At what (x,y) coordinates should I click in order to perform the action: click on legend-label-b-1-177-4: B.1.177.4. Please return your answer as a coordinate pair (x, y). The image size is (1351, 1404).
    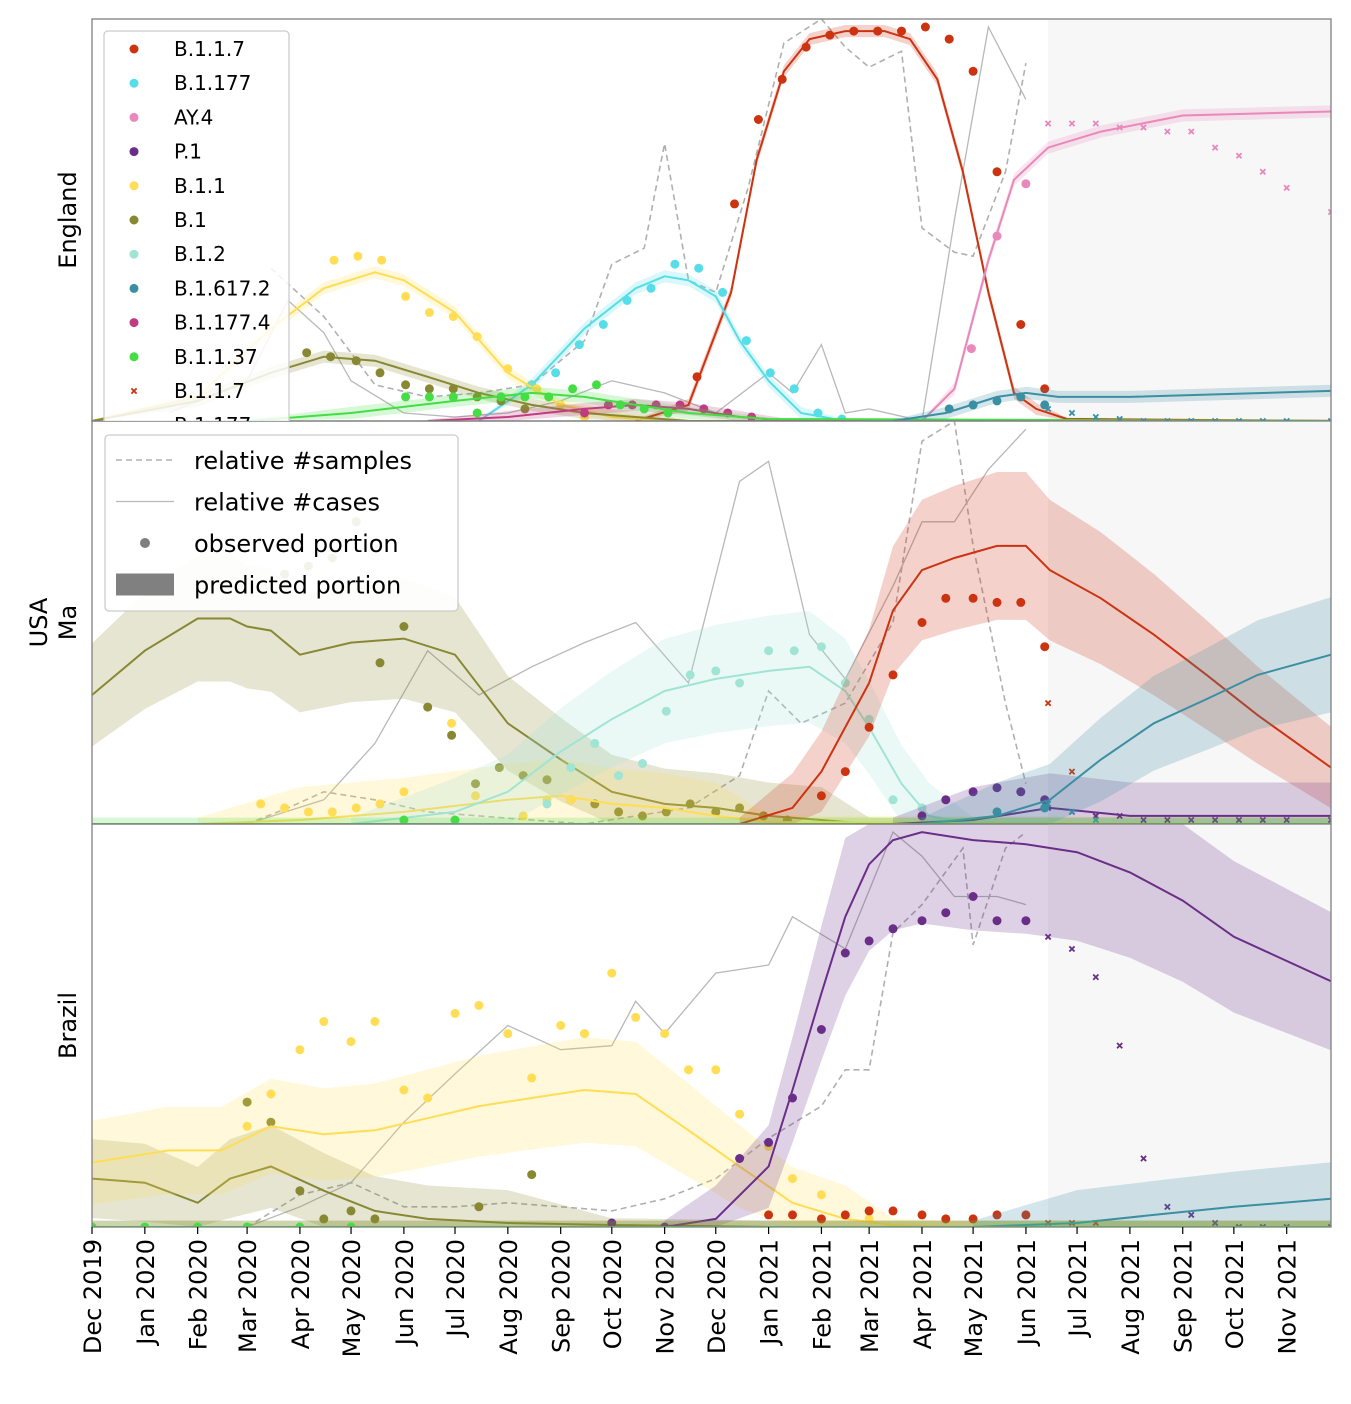
    Looking at the image, I should click on (222, 323).